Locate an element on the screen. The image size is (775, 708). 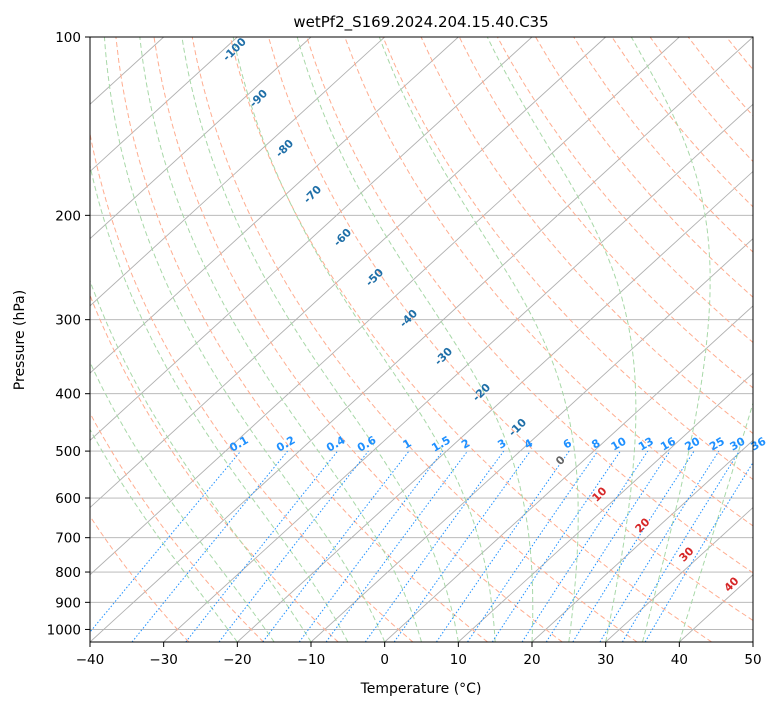
x-tick-label: 0 is located at coordinates (384, 660).